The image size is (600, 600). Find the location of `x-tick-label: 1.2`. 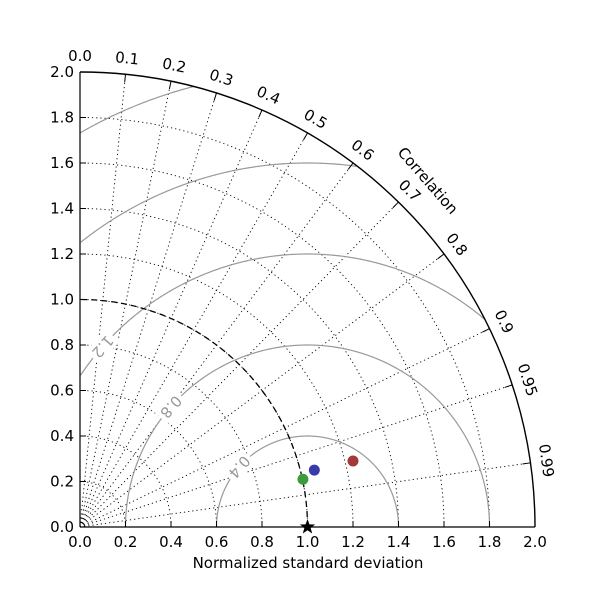

x-tick-label: 1.2 is located at coordinates (353, 542).